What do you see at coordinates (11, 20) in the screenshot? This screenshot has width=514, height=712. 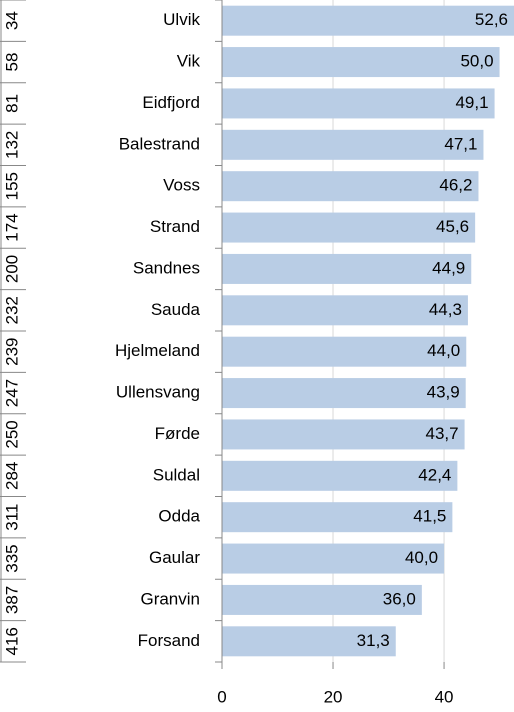 I see `rank-label: 34` at bounding box center [11, 20].